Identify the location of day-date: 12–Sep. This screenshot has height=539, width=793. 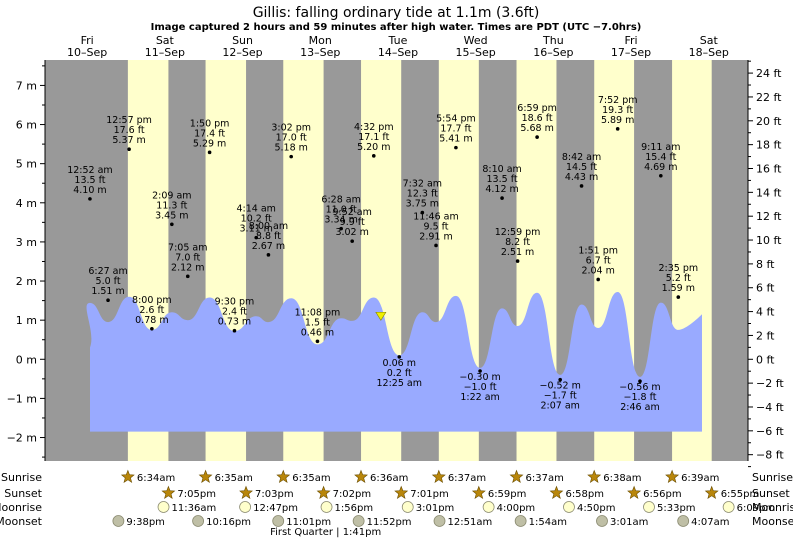
(242, 52).